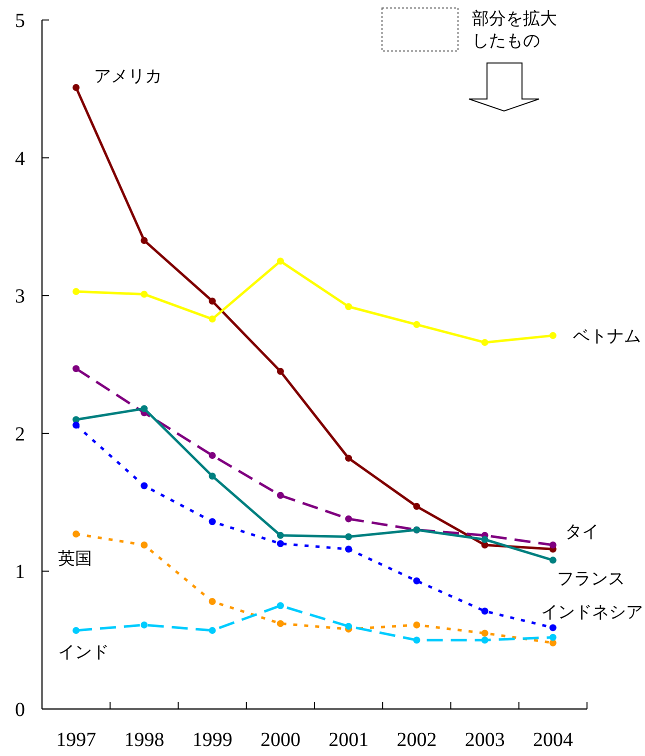  What do you see at coordinates (591, 612) in the screenshot?
I see `series-label: インドネシア` at bounding box center [591, 612].